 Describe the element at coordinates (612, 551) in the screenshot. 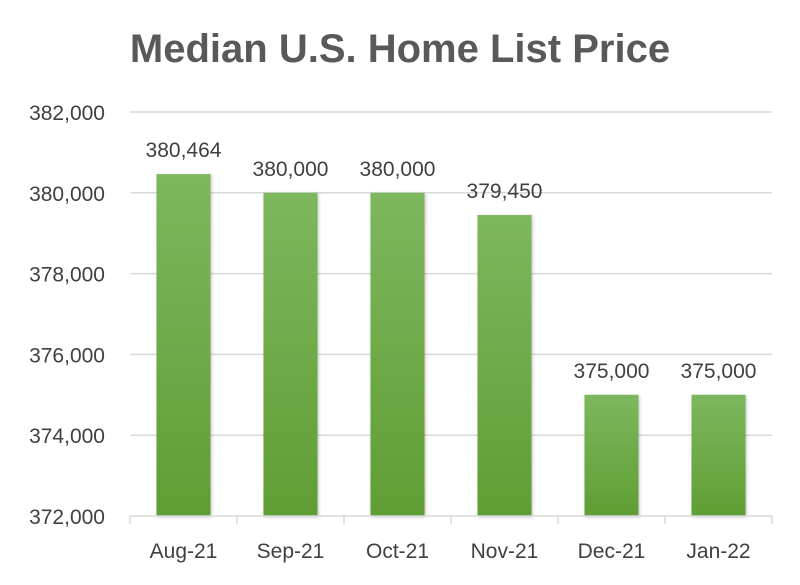

I see `x-tick-label: Dec-21` at that location.